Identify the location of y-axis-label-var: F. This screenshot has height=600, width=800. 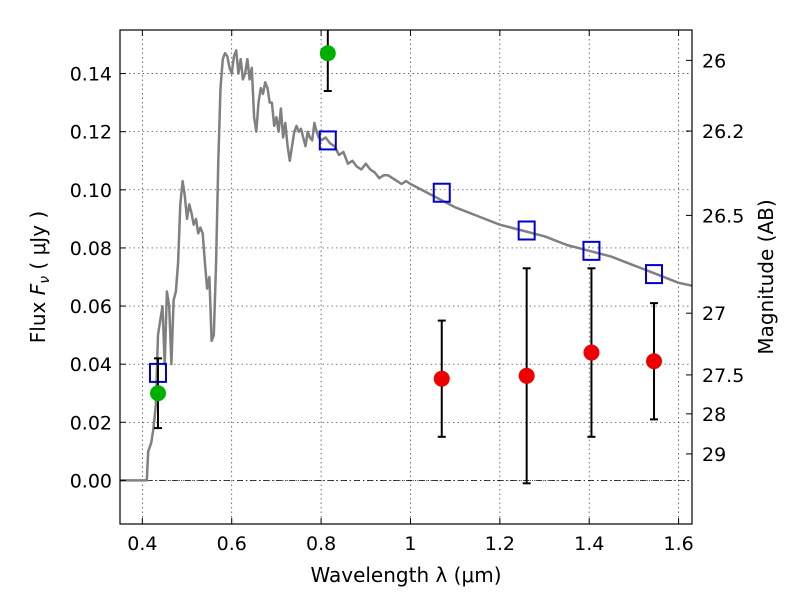
(38, 289).